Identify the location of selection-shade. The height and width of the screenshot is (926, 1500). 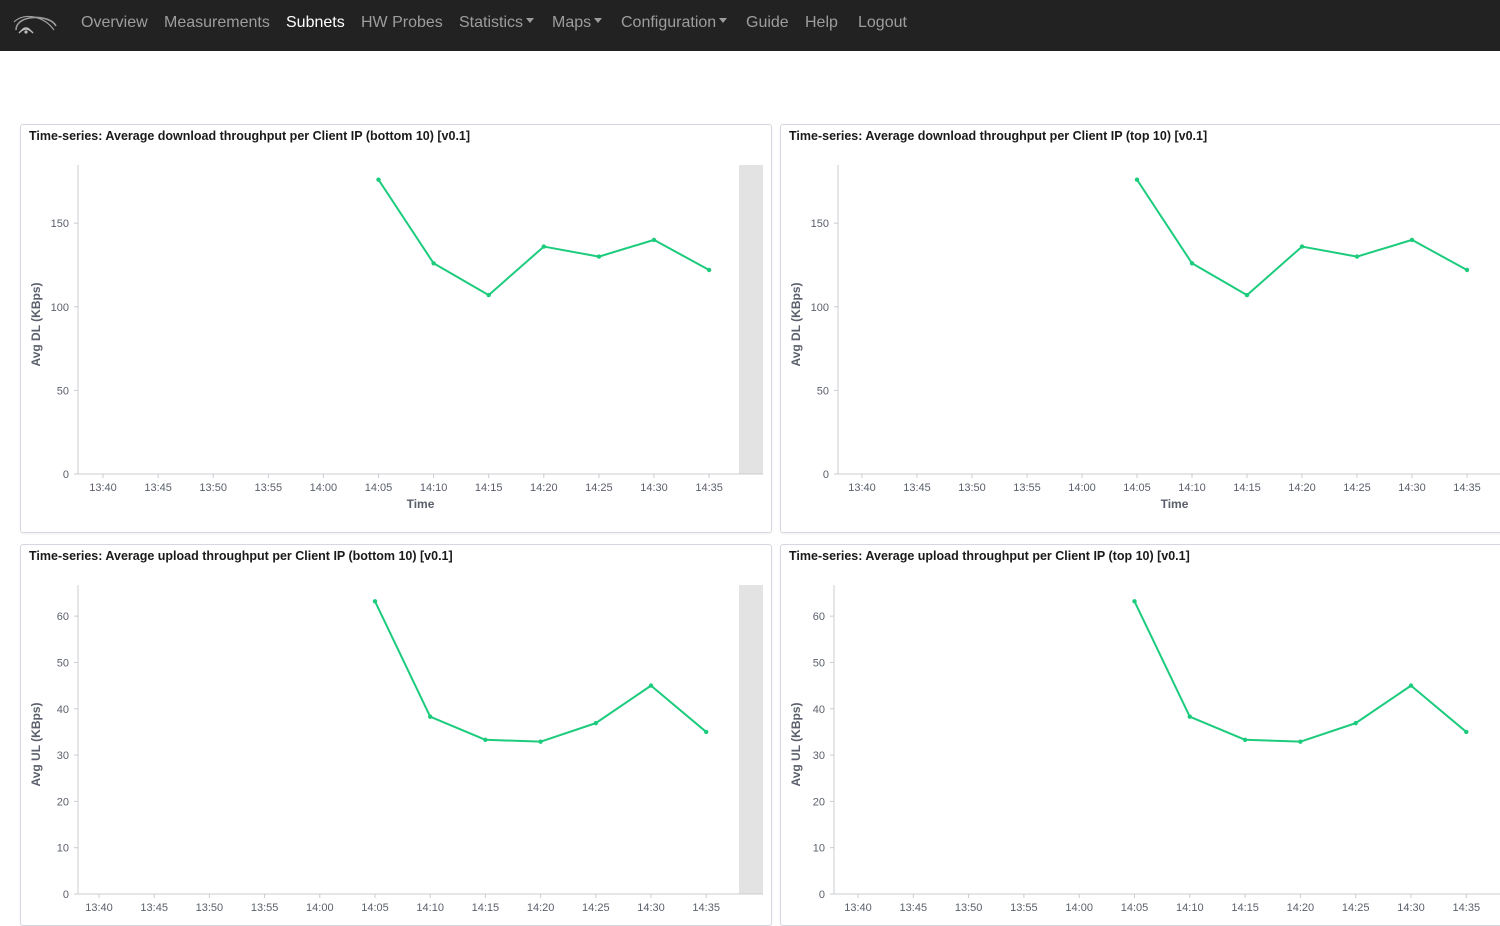
(751, 319).